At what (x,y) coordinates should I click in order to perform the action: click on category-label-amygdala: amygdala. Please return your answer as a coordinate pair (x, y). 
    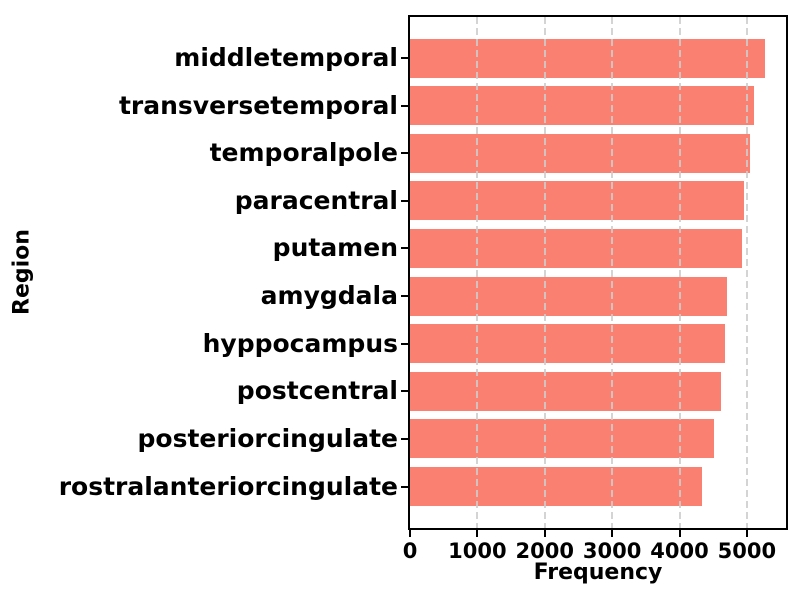
    Looking at the image, I should click on (329, 296).